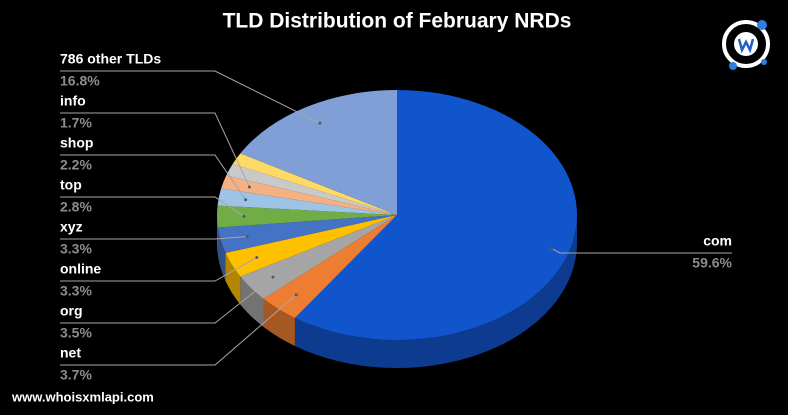 The height and width of the screenshot is (415, 788). I want to click on value-label: 2.8%, so click(76, 207).